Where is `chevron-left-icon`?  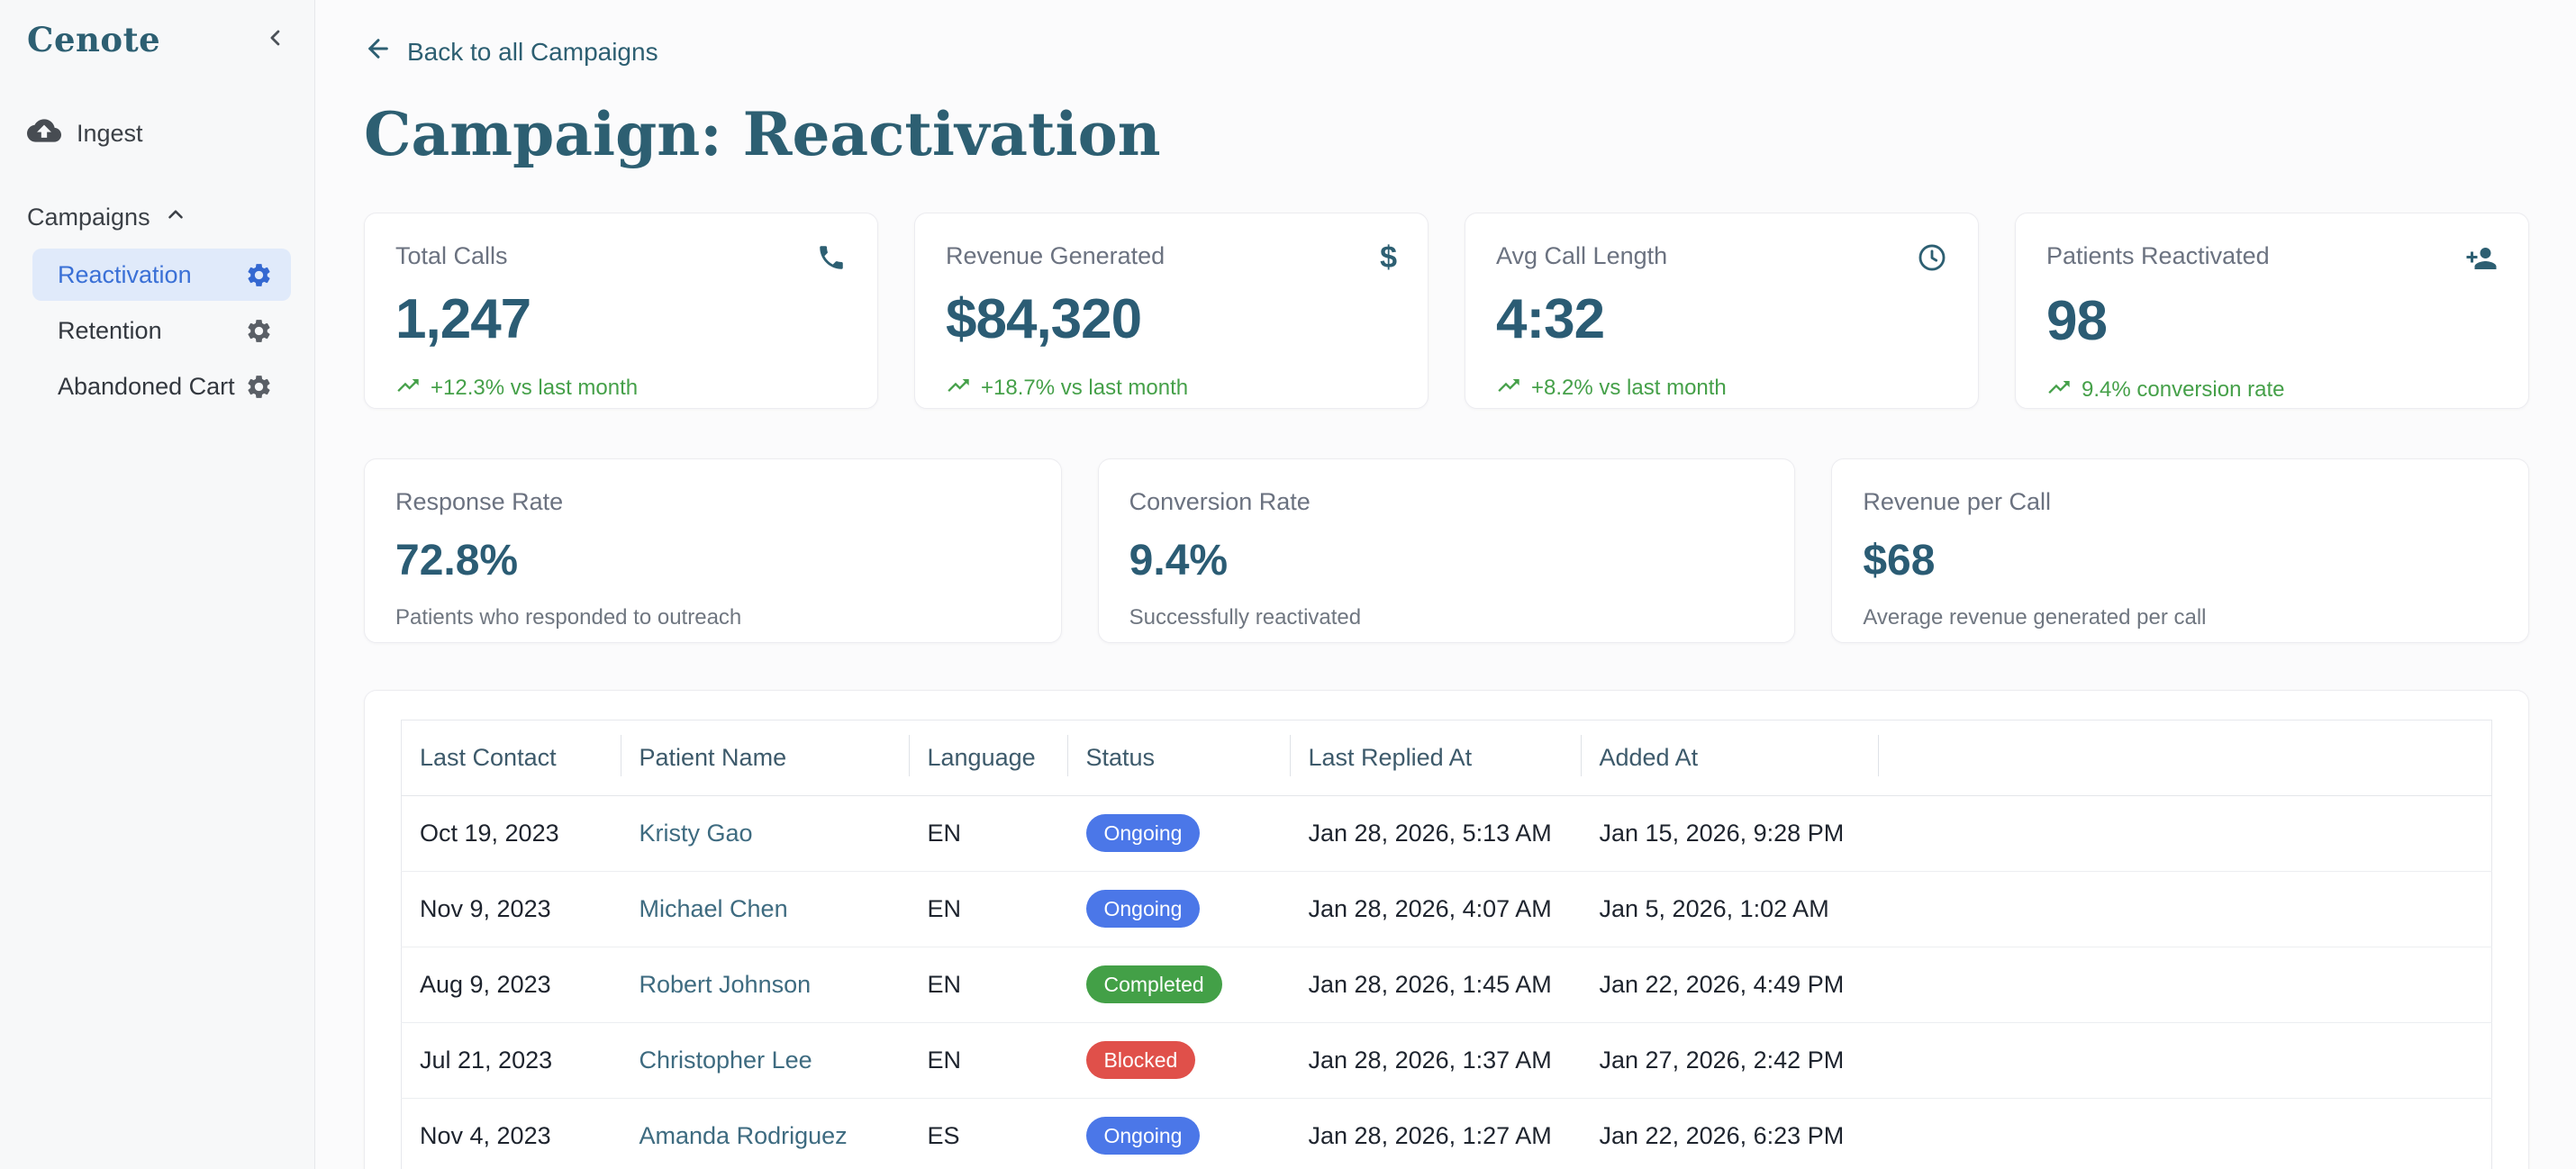 chevron-left-icon is located at coordinates (275, 40).